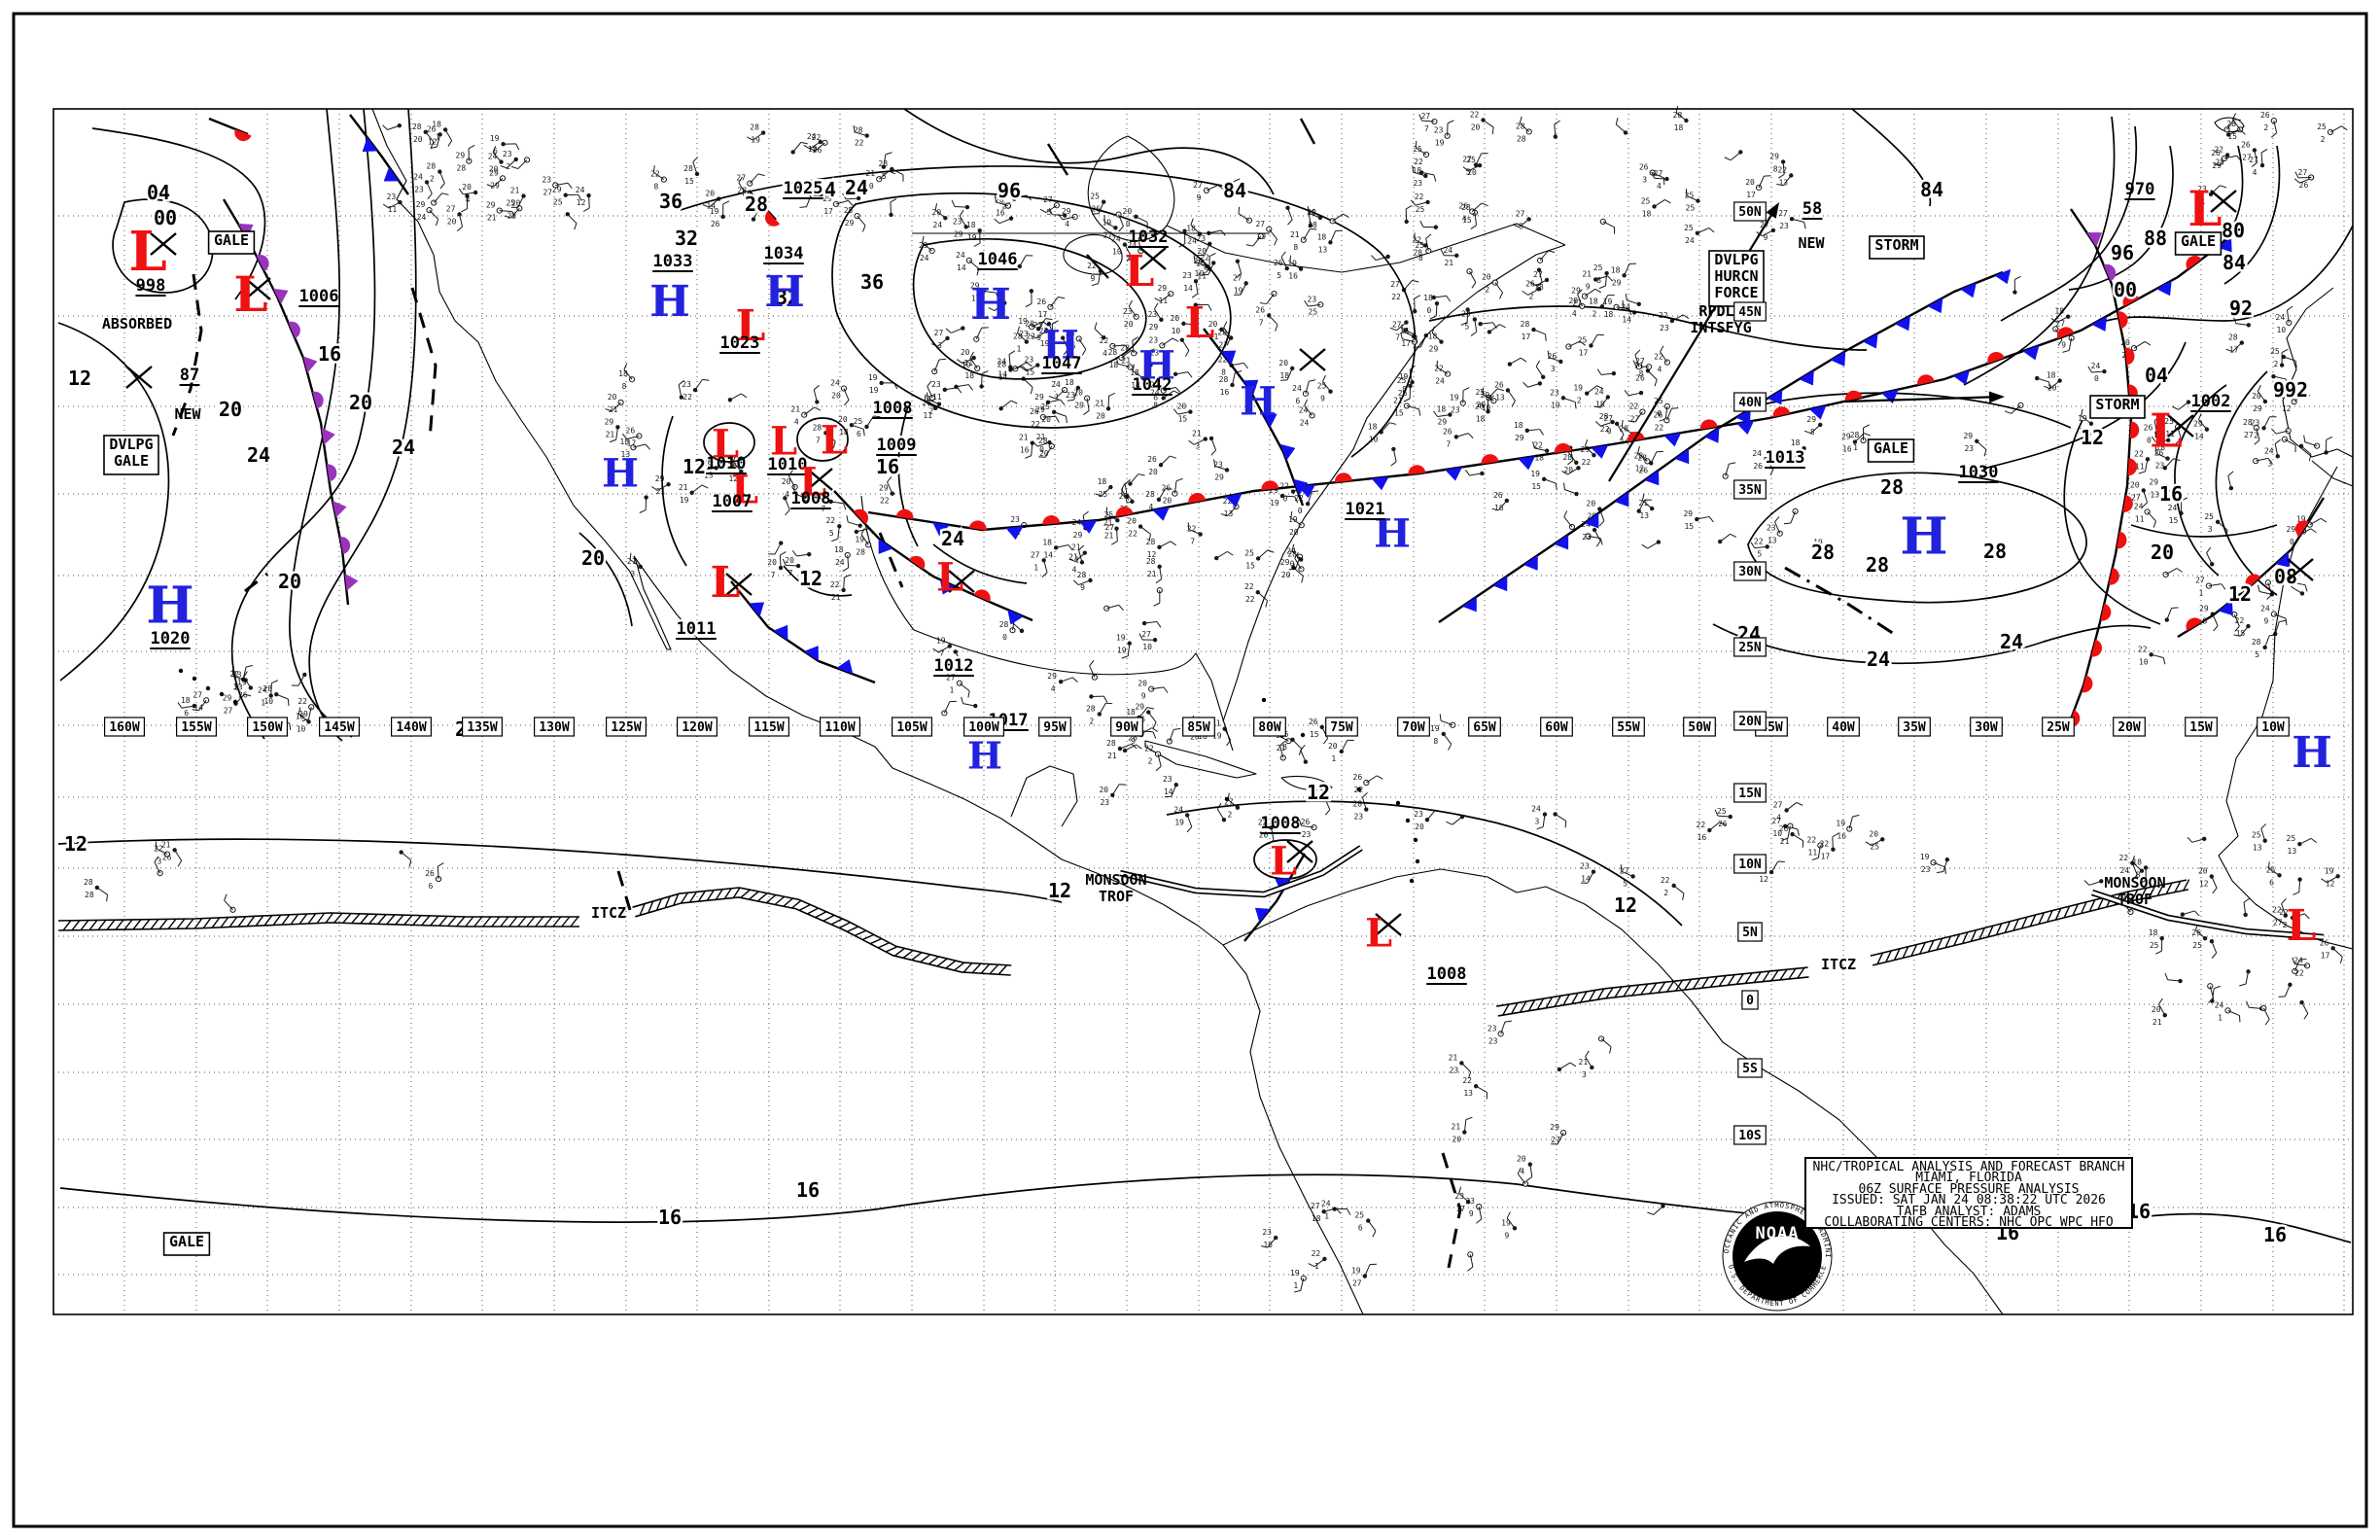 This screenshot has width=2380, height=1540. Describe the element at coordinates (1725, 445) in the screenshot. I see `cold-front` at that location.